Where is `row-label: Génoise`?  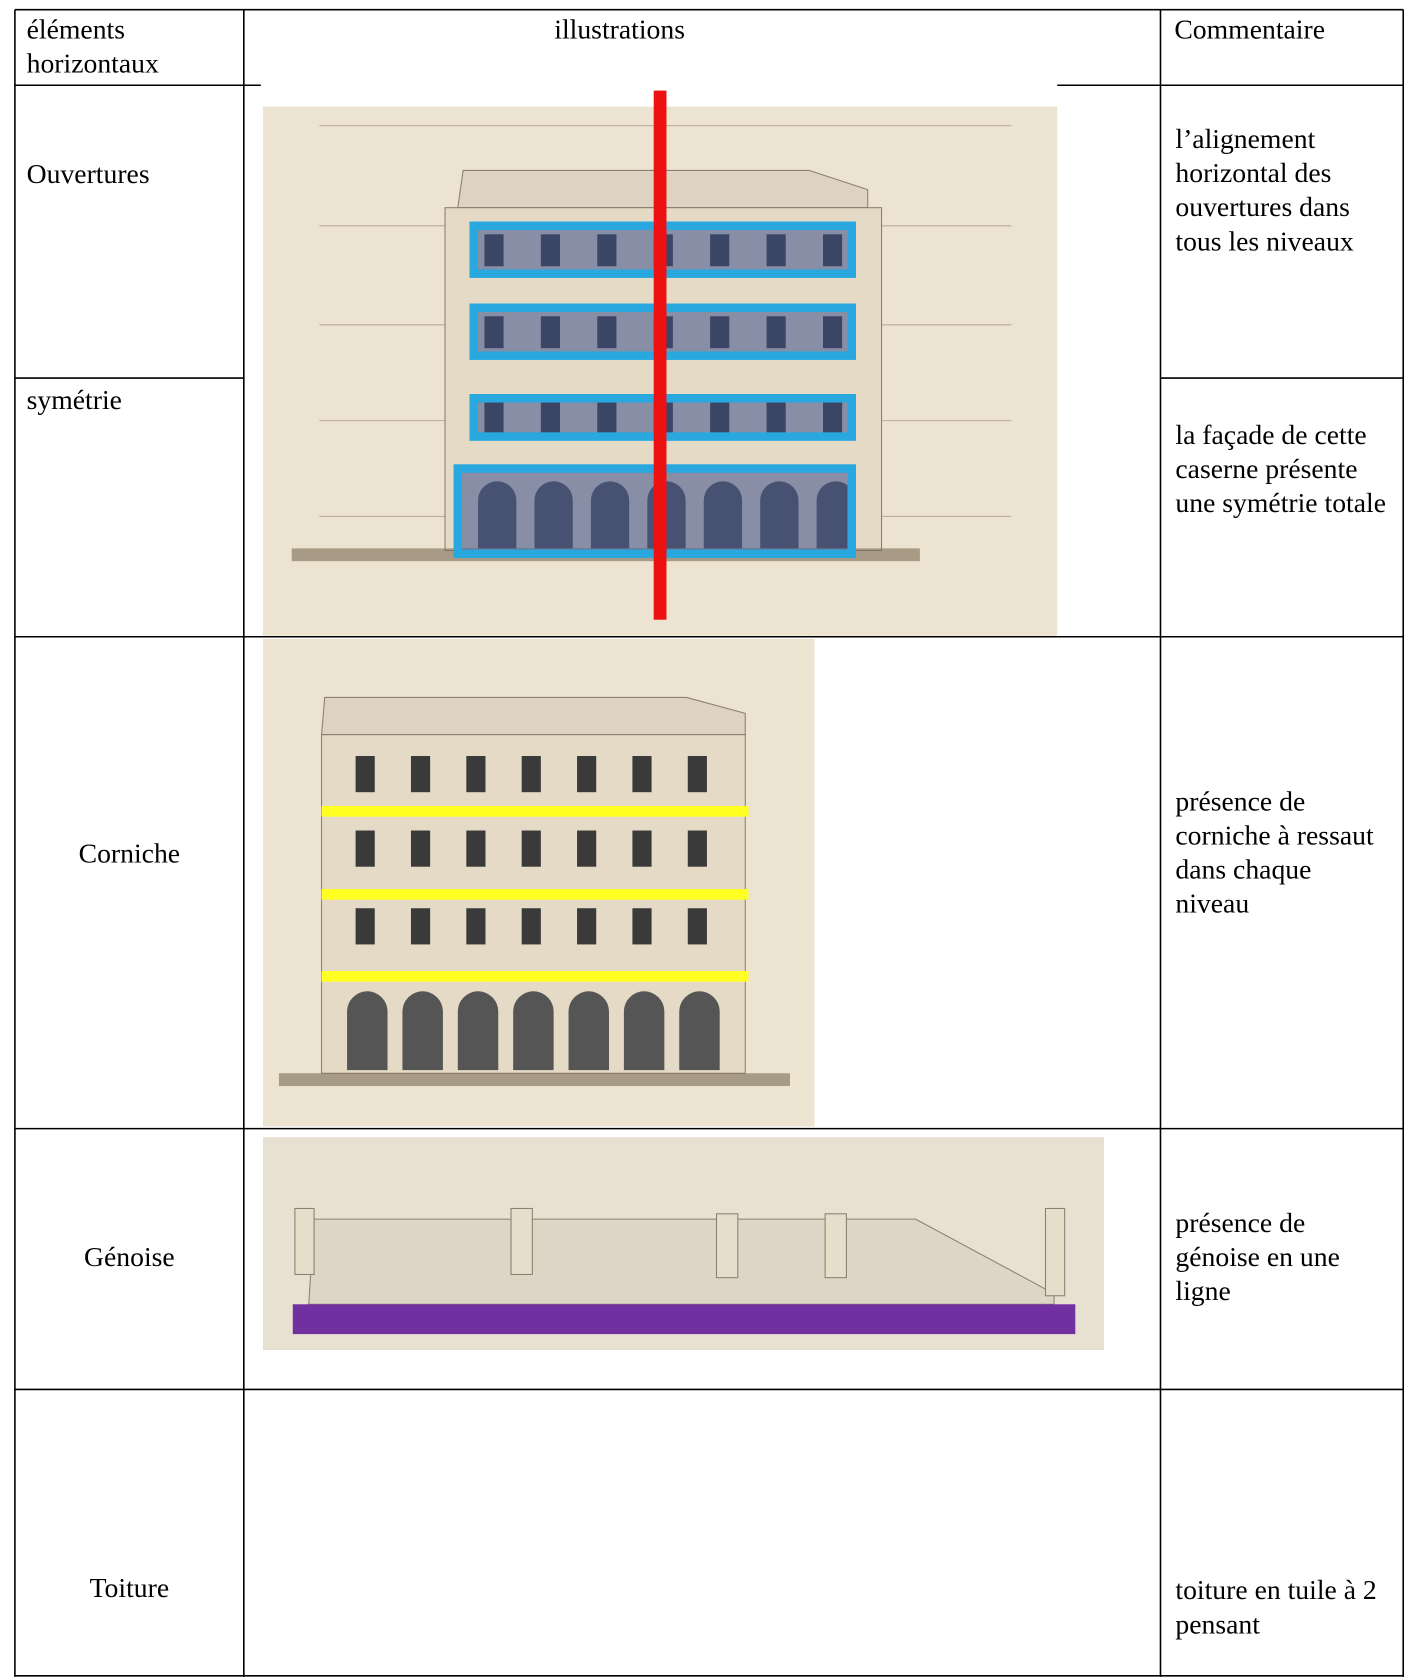
row-label: Génoise is located at coordinates (129, 1257).